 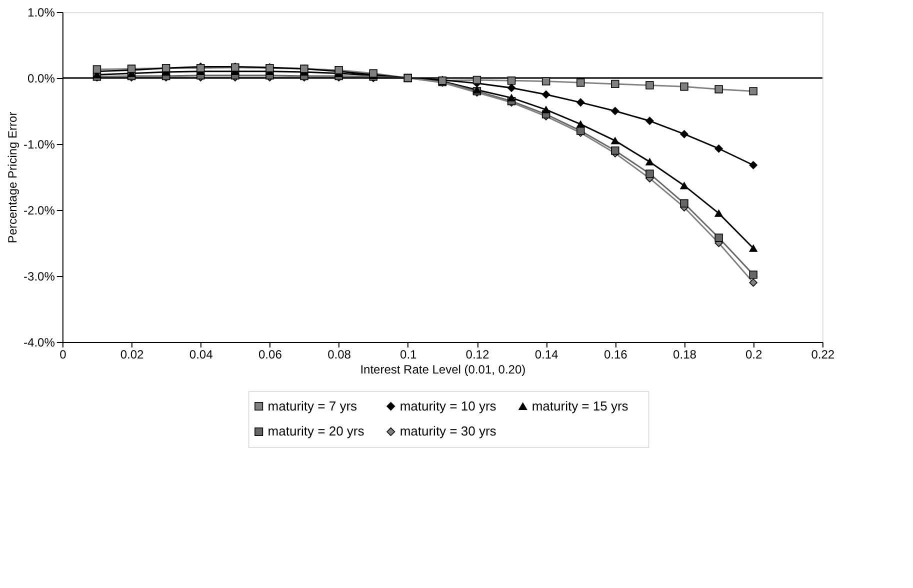 I want to click on legend-label: maturity = 30 yrs, so click(x=448, y=431).